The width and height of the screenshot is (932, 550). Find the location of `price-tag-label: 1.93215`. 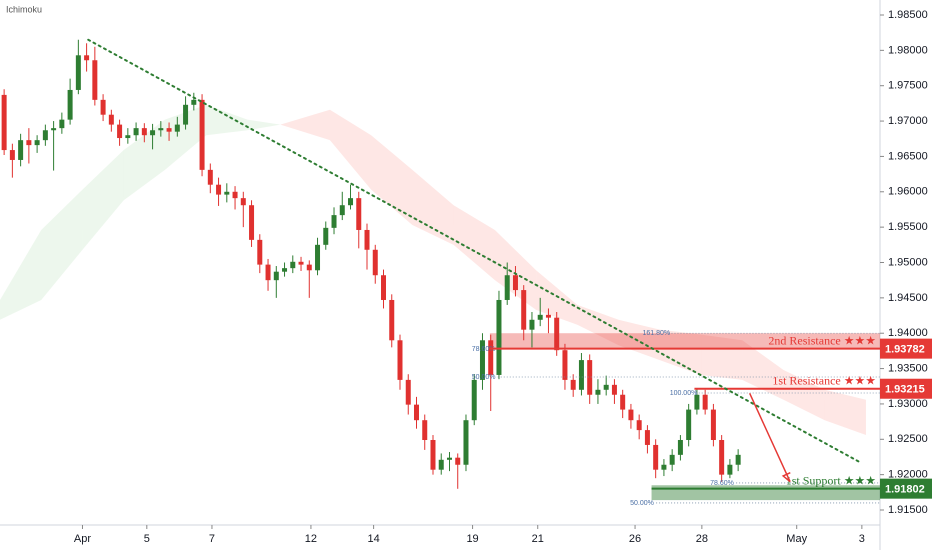

price-tag-label: 1.93215 is located at coordinates (905, 390).